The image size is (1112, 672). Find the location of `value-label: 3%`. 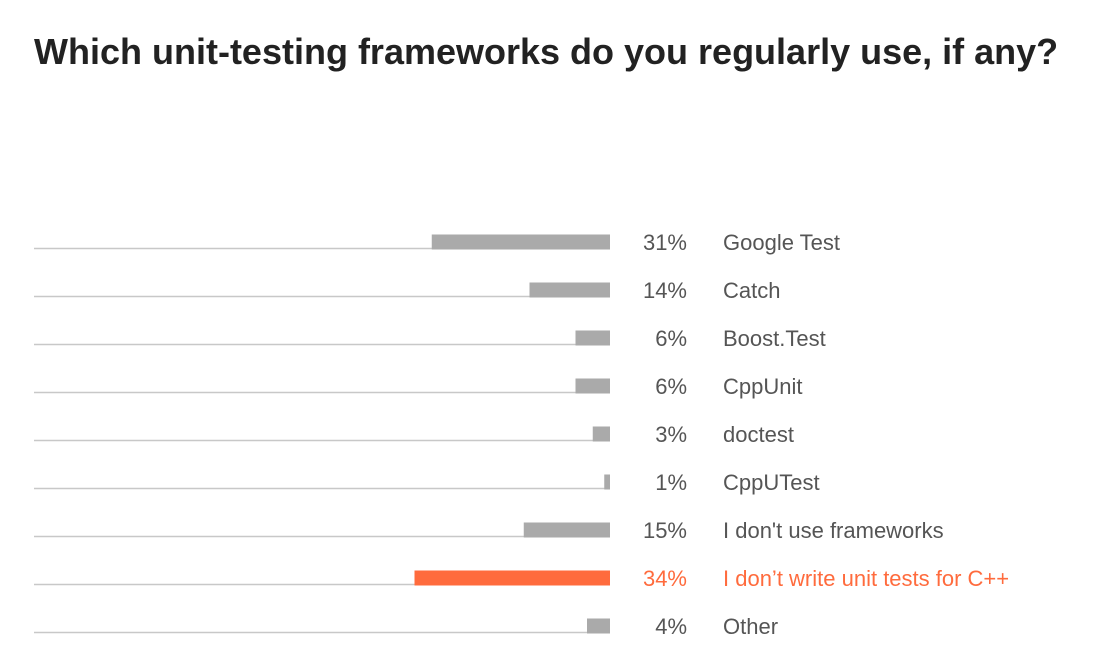

value-label: 3% is located at coordinates (671, 434).